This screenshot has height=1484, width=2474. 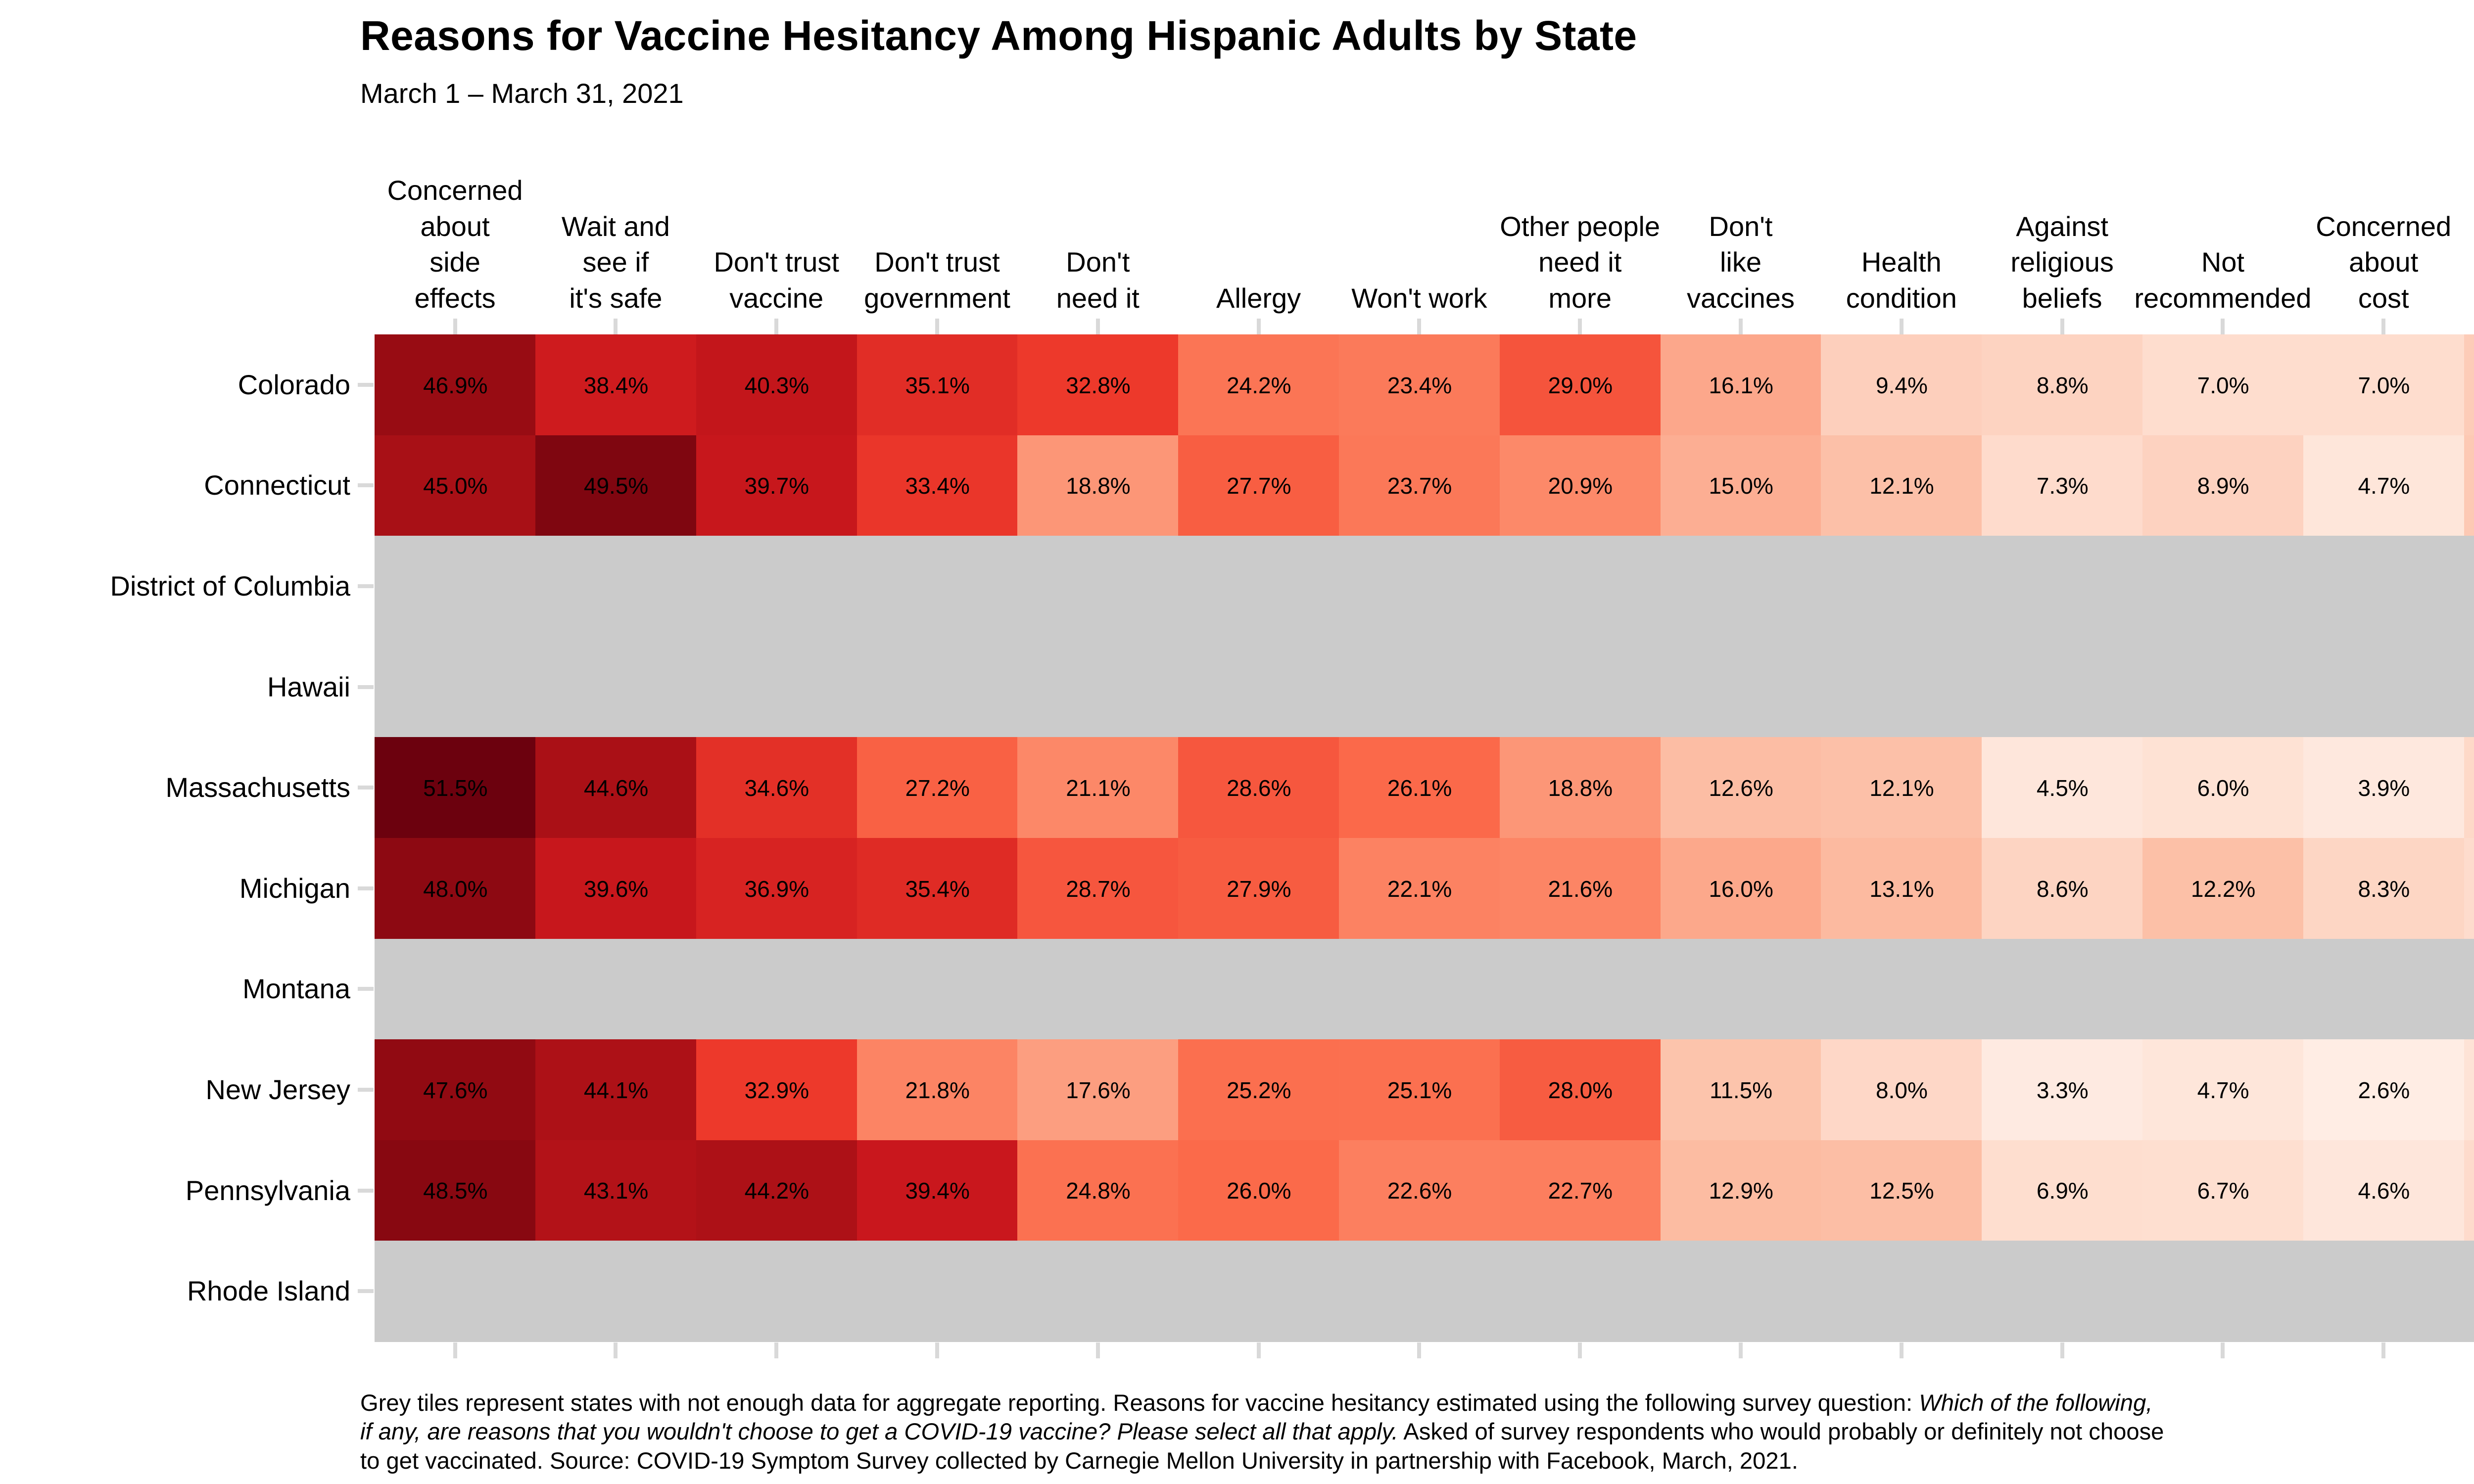 What do you see at coordinates (2384, 1090) in the screenshot?
I see `heatmap-cell: 2.6%` at bounding box center [2384, 1090].